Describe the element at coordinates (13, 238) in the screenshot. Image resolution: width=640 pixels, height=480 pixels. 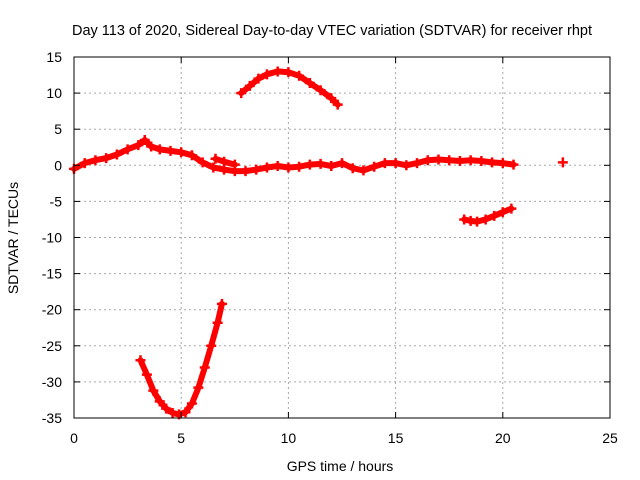
I see `y-axis-label: SDTVAR / TECUs` at that location.